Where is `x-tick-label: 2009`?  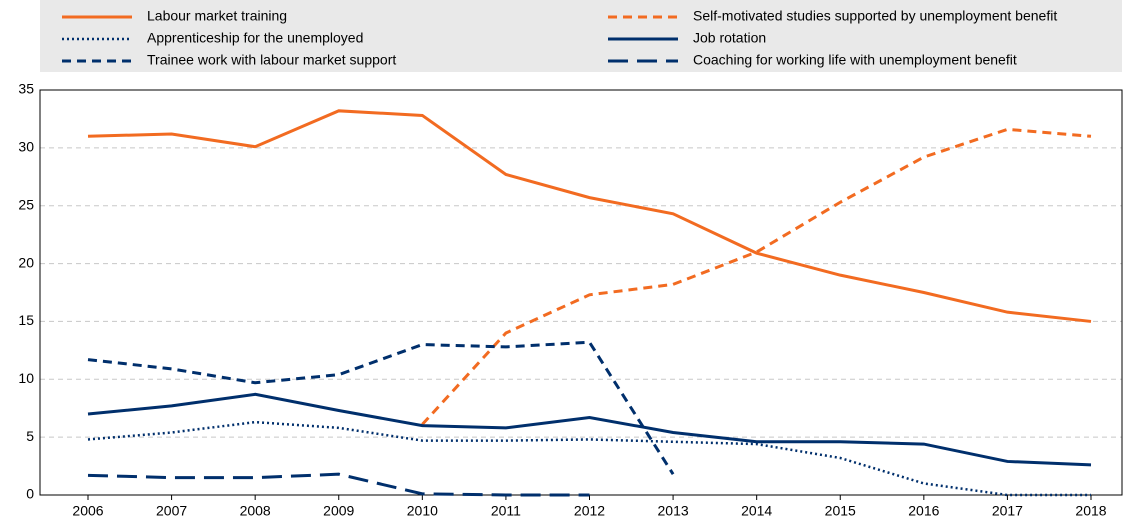
x-tick-label: 2009 is located at coordinates (338, 511).